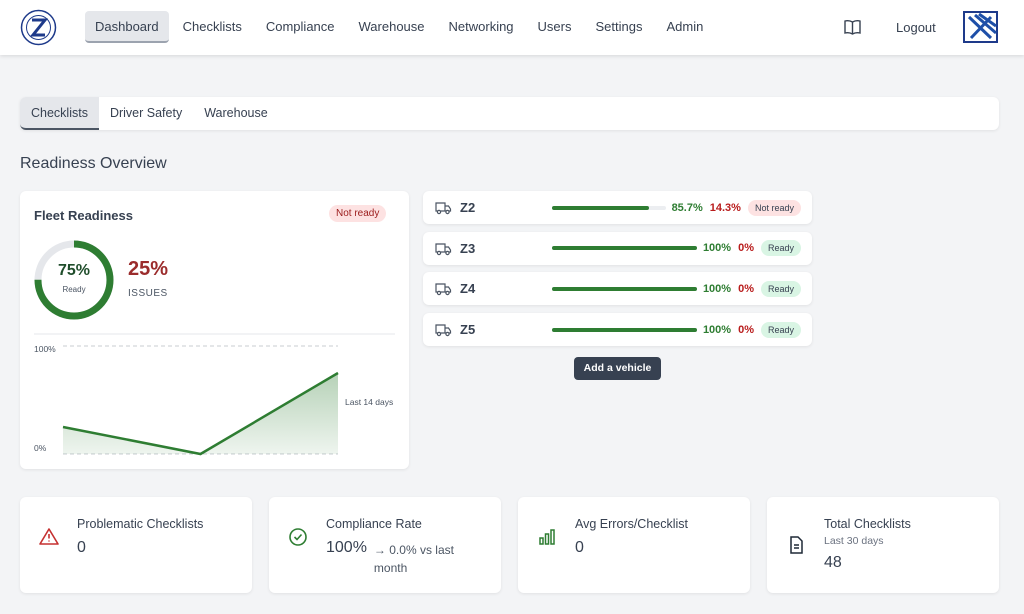  What do you see at coordinates (40, 448) in the screenshot?
I see `y-tick-label: 0%` at bounding box center [40, 448].